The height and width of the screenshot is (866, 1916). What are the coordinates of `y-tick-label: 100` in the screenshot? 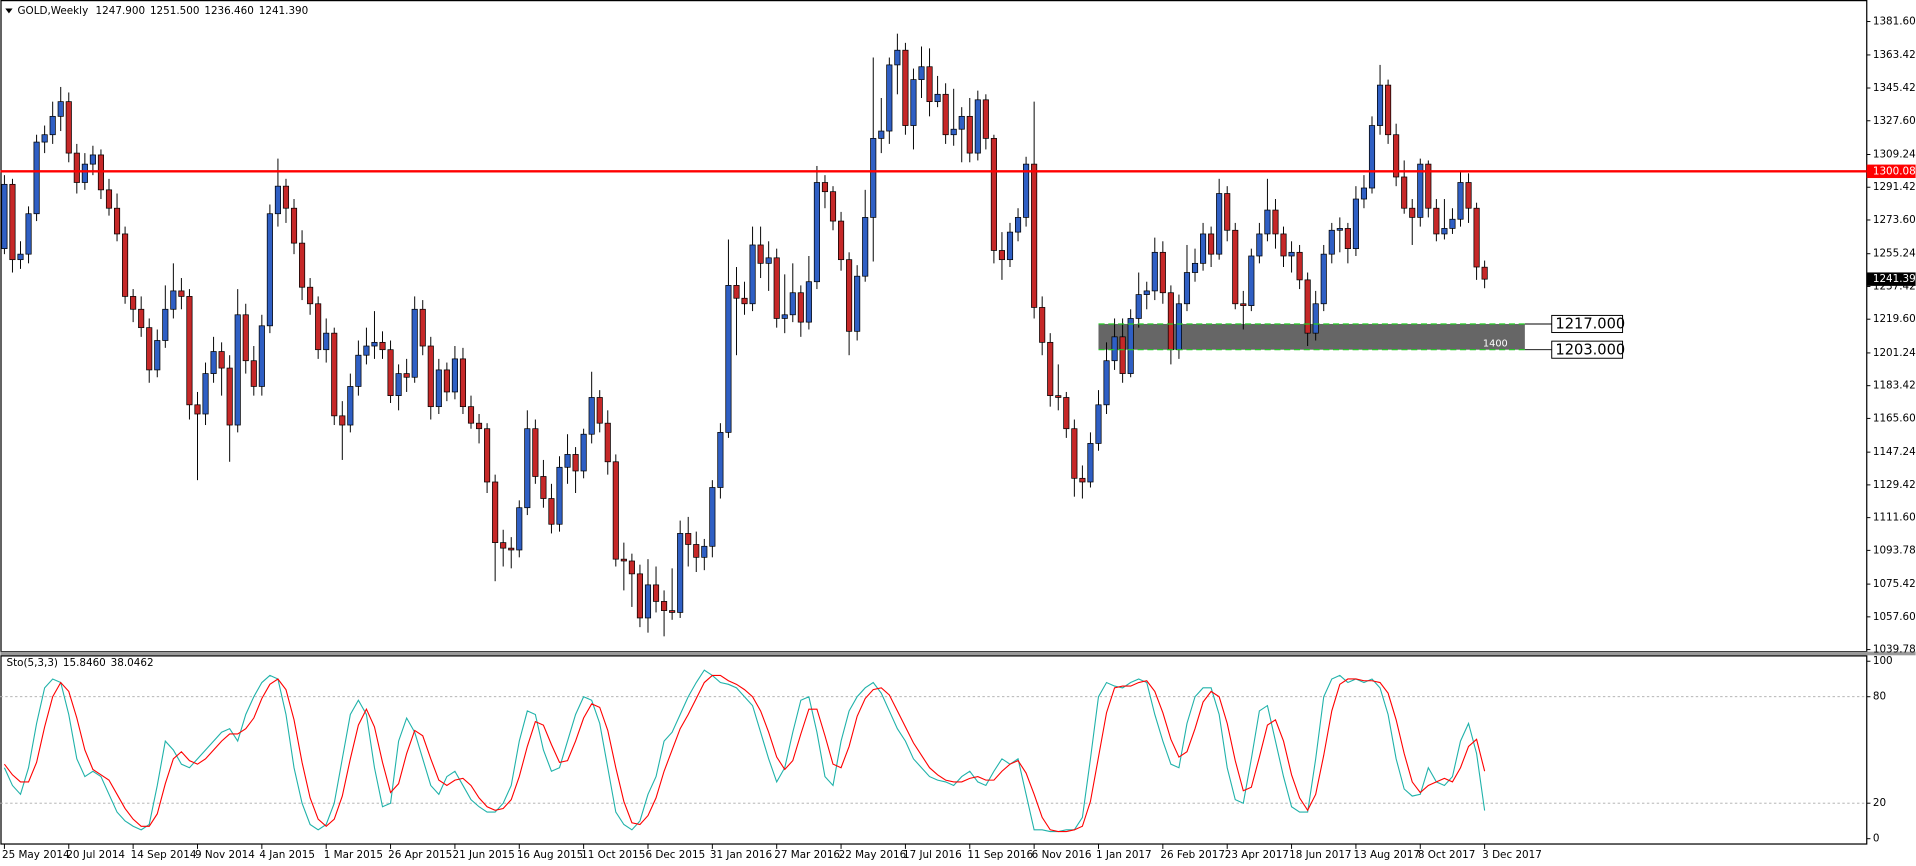 It's located at (1883, 661).